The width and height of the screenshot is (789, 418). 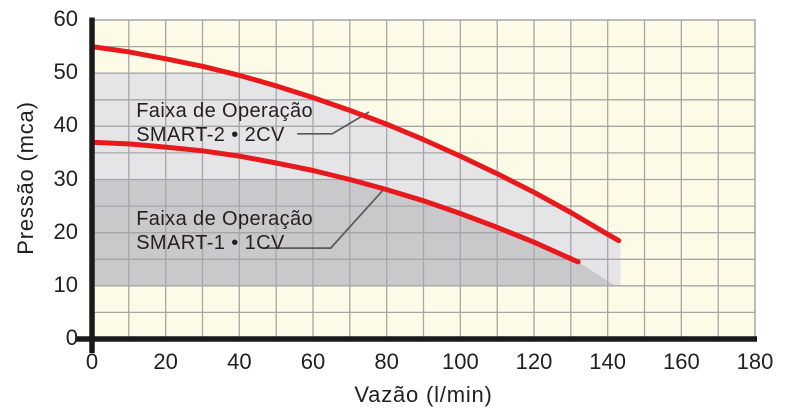 I want to click on x-tick-label: 20, so click(x=165, y=361).